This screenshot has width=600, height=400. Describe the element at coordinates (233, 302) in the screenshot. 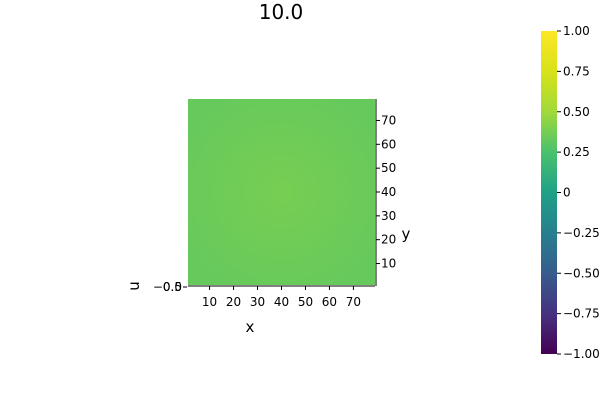

I see `x-tick-label-1: 20` at that location.